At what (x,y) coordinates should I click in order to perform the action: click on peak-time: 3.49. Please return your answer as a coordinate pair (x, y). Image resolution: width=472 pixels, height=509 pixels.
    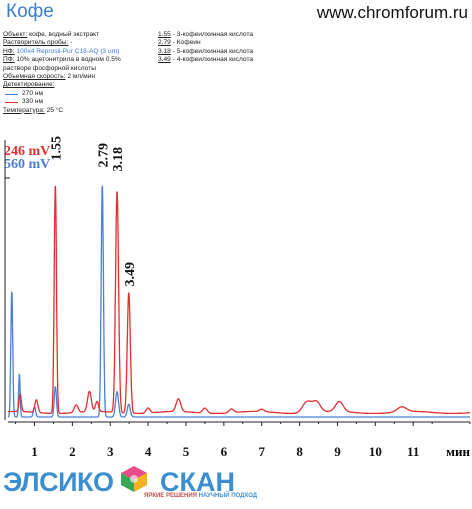
    Looking at the image, I should click on (164, 60).